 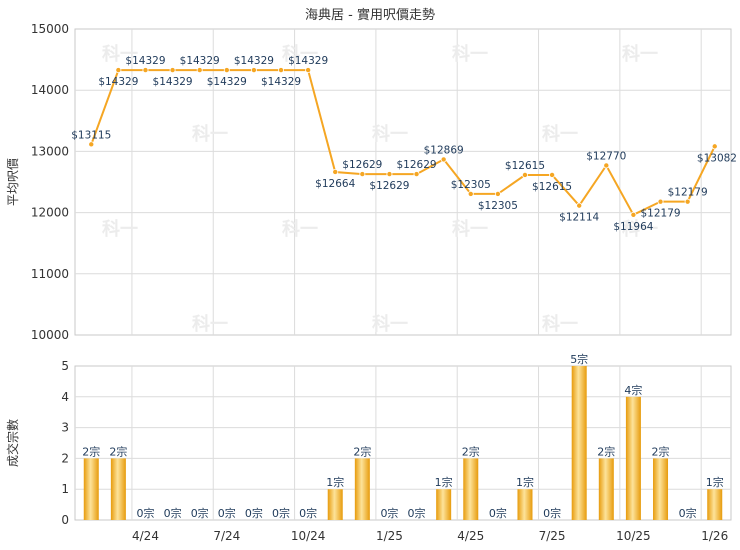 What do you see at coordinates (50, 274) in the screenshot?
I see `price-y-tick-label: 11000` at bounding box center [50, 274].